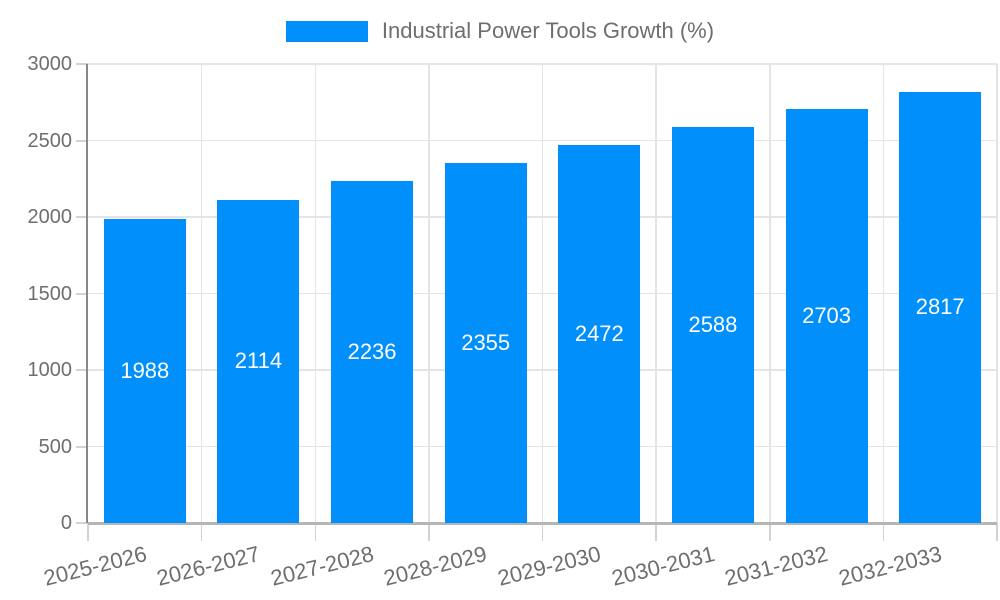 This screenshot has height=600, width=1000. What do you see at coordinates (50, 140) in the screenshot?
I see `y-axis-label: 2500` at bounding box center [50, 140].